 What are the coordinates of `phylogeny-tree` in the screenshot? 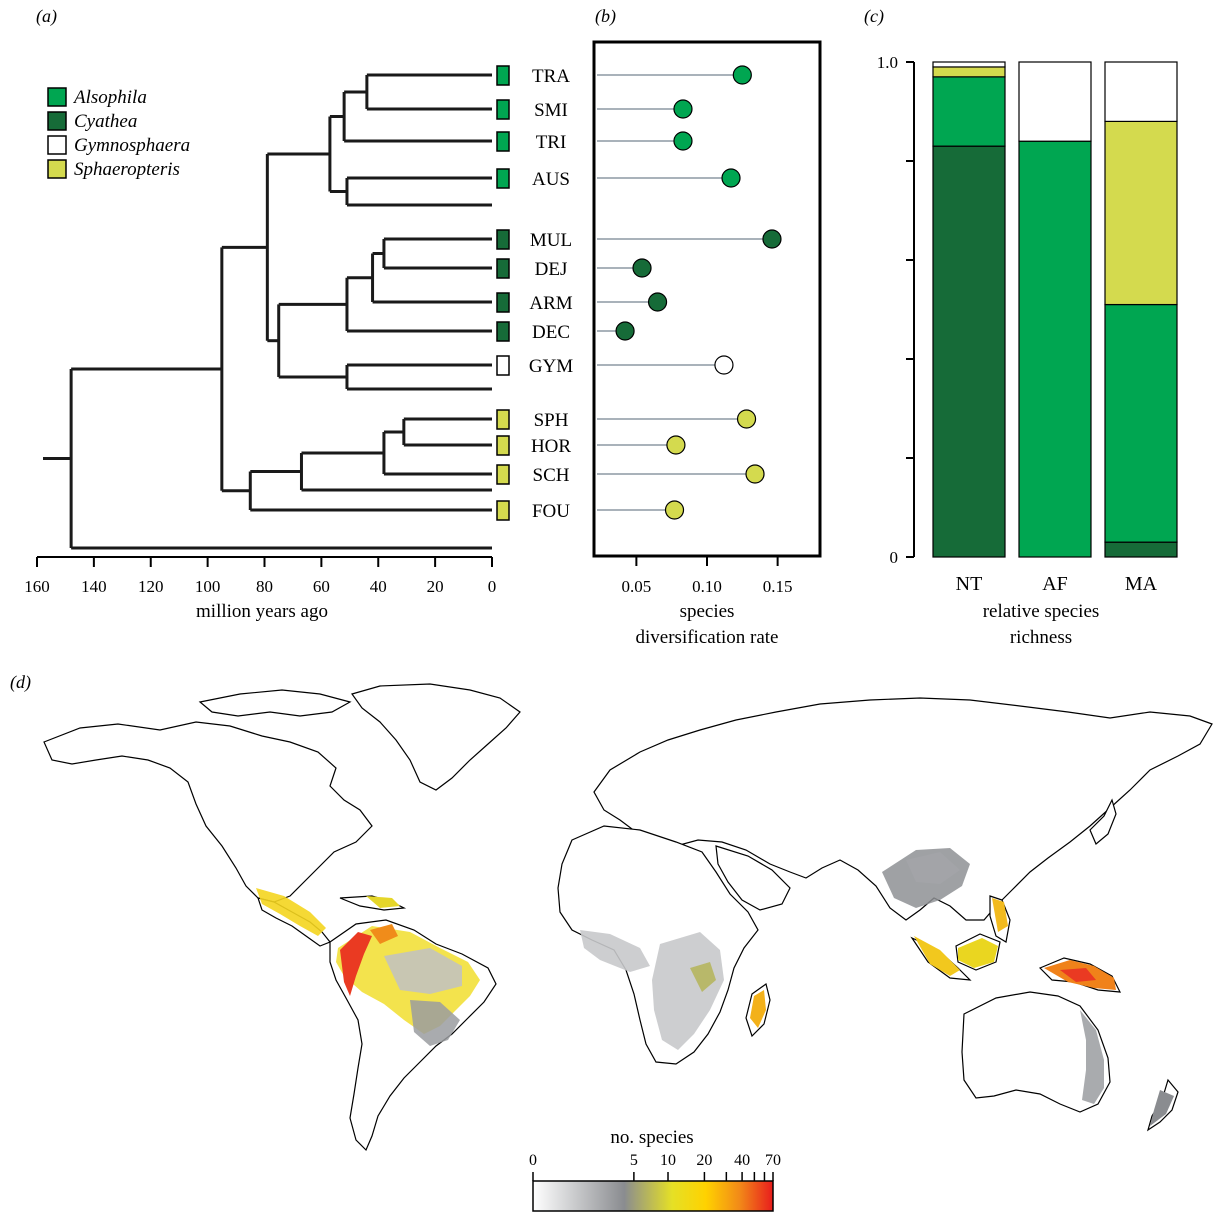 It's located at (267, 311).